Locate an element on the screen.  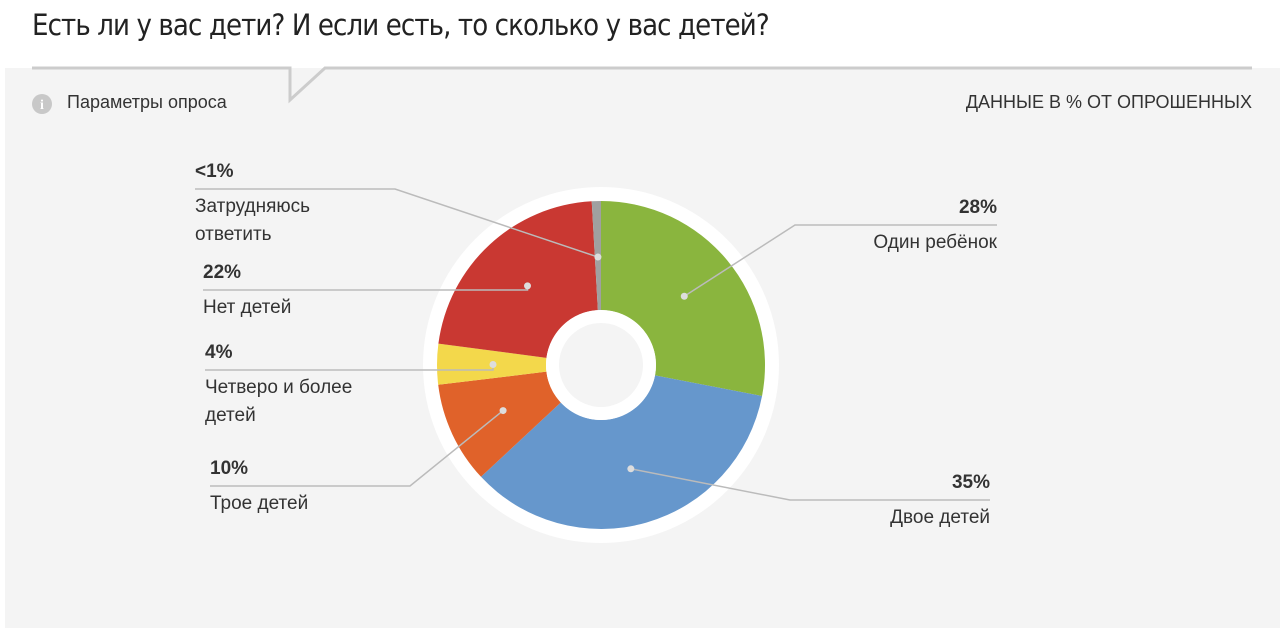
value-label: 4% is located at coordinates (219, 352).